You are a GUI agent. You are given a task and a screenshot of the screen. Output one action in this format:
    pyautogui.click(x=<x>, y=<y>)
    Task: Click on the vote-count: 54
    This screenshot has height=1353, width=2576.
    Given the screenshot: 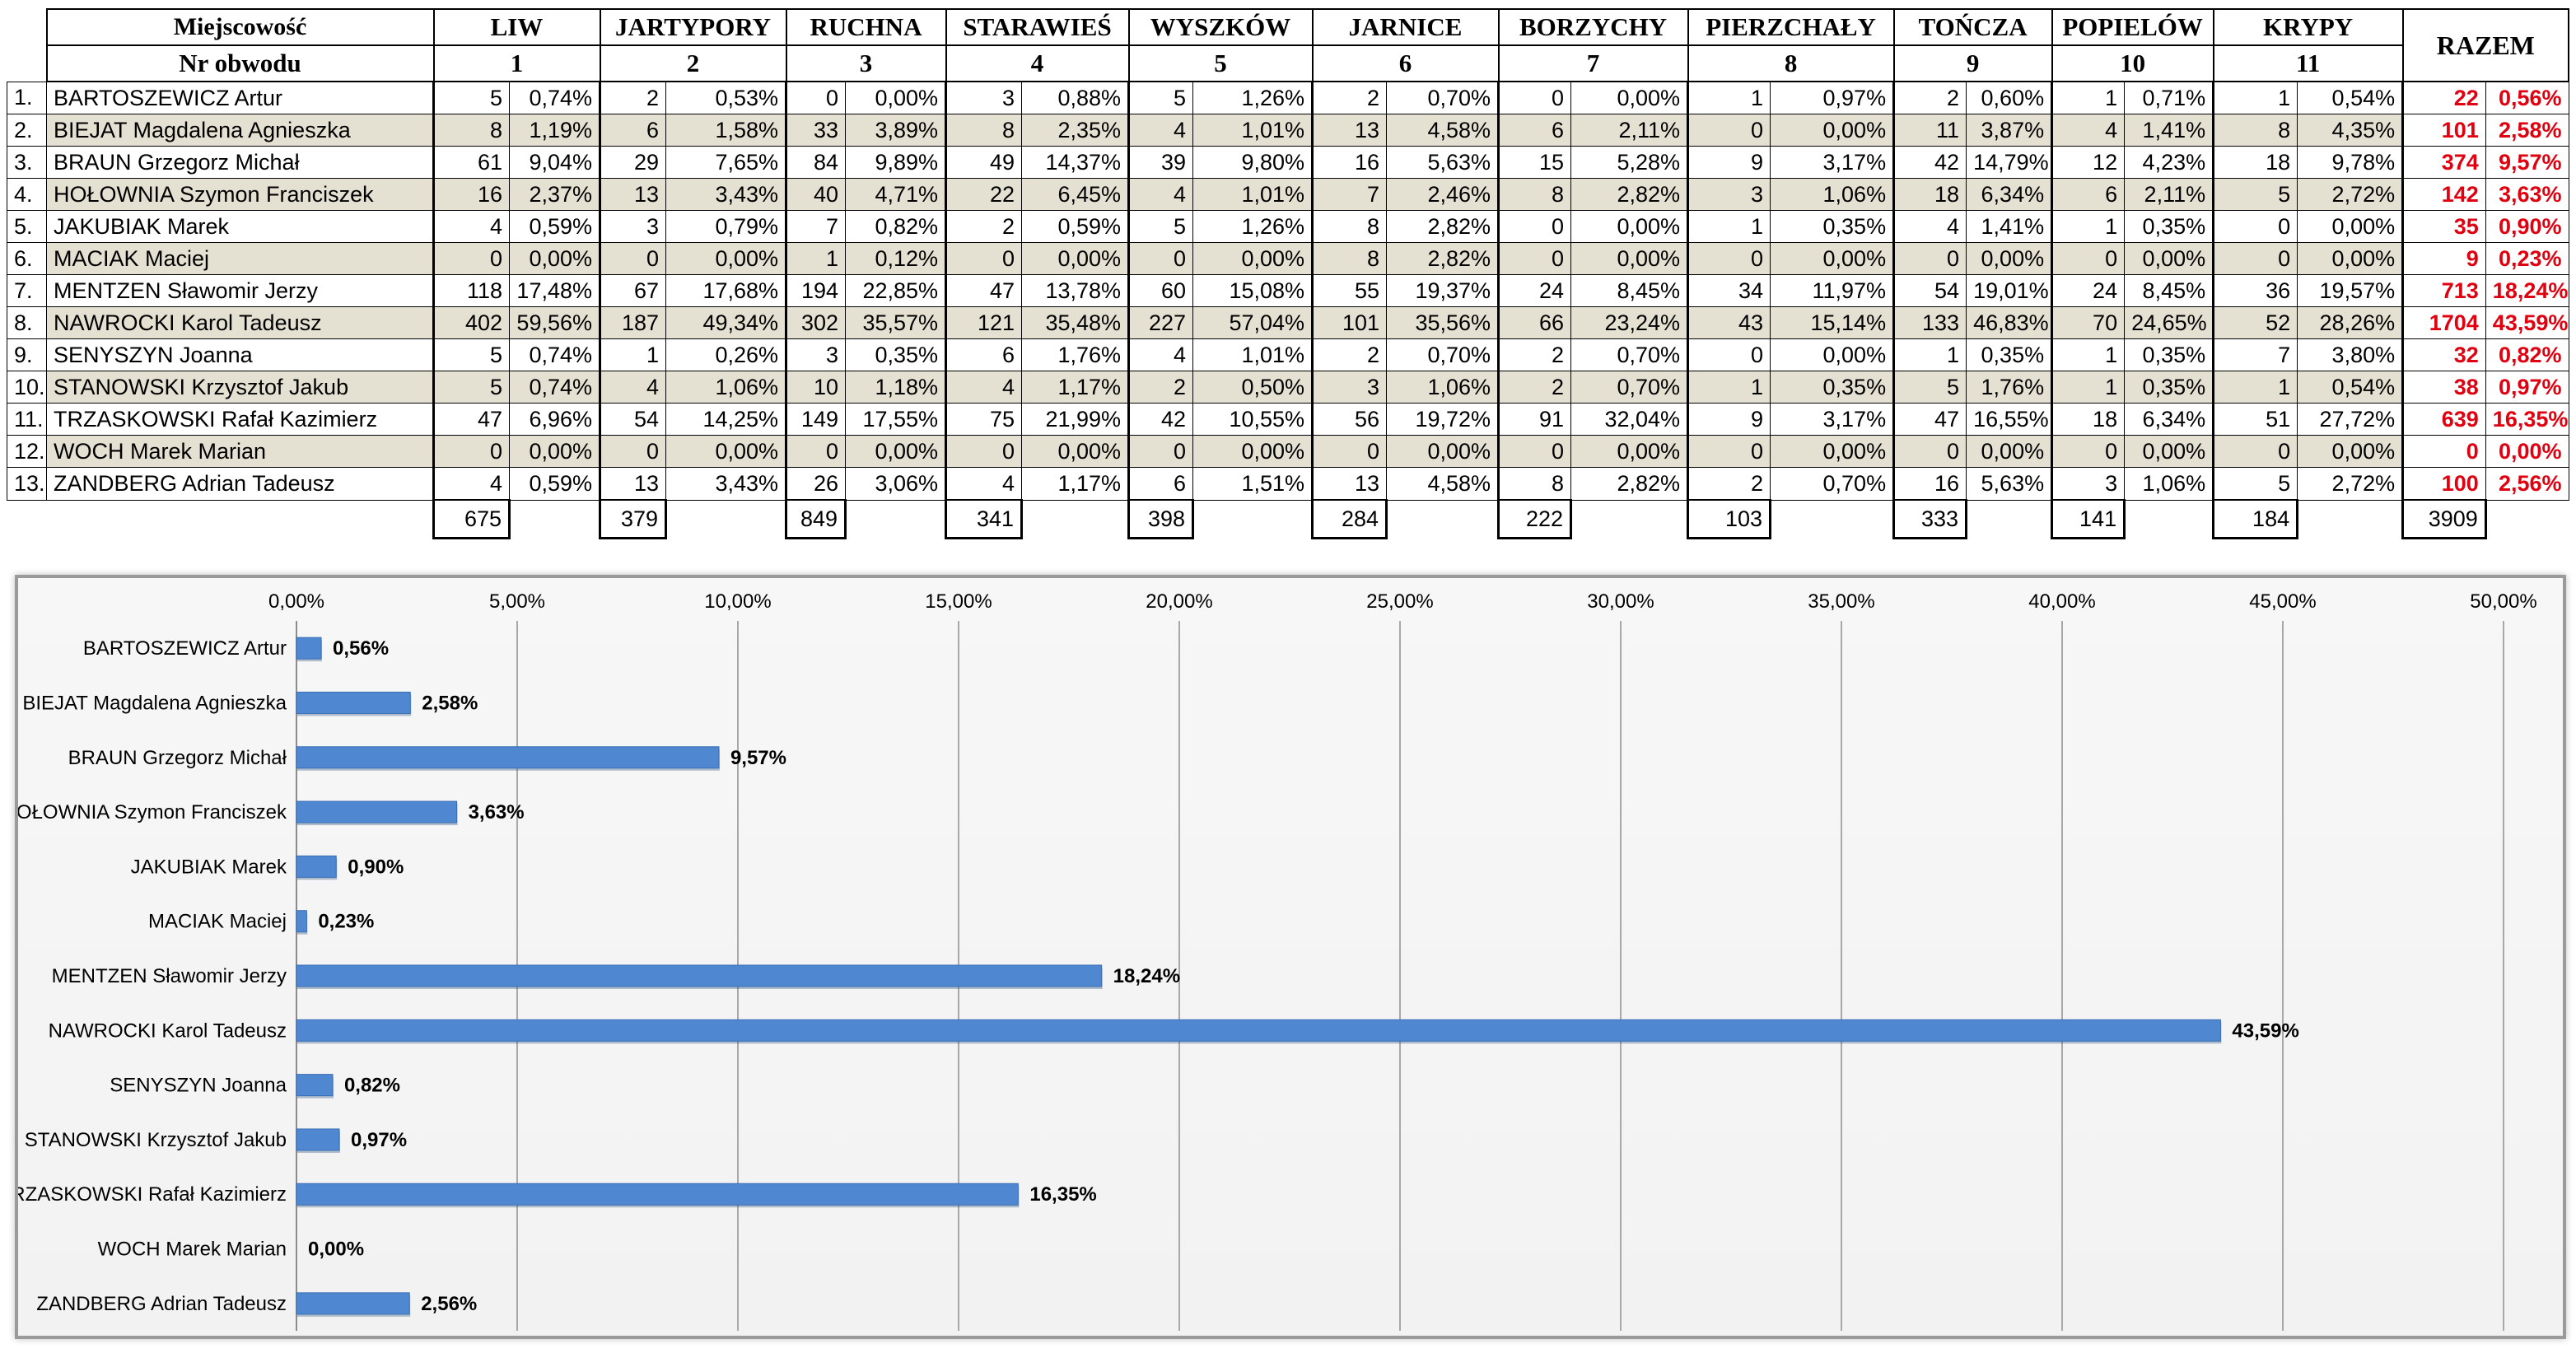 What is the action you would take?
    pyautogui.click(x=1930, y=290)
    